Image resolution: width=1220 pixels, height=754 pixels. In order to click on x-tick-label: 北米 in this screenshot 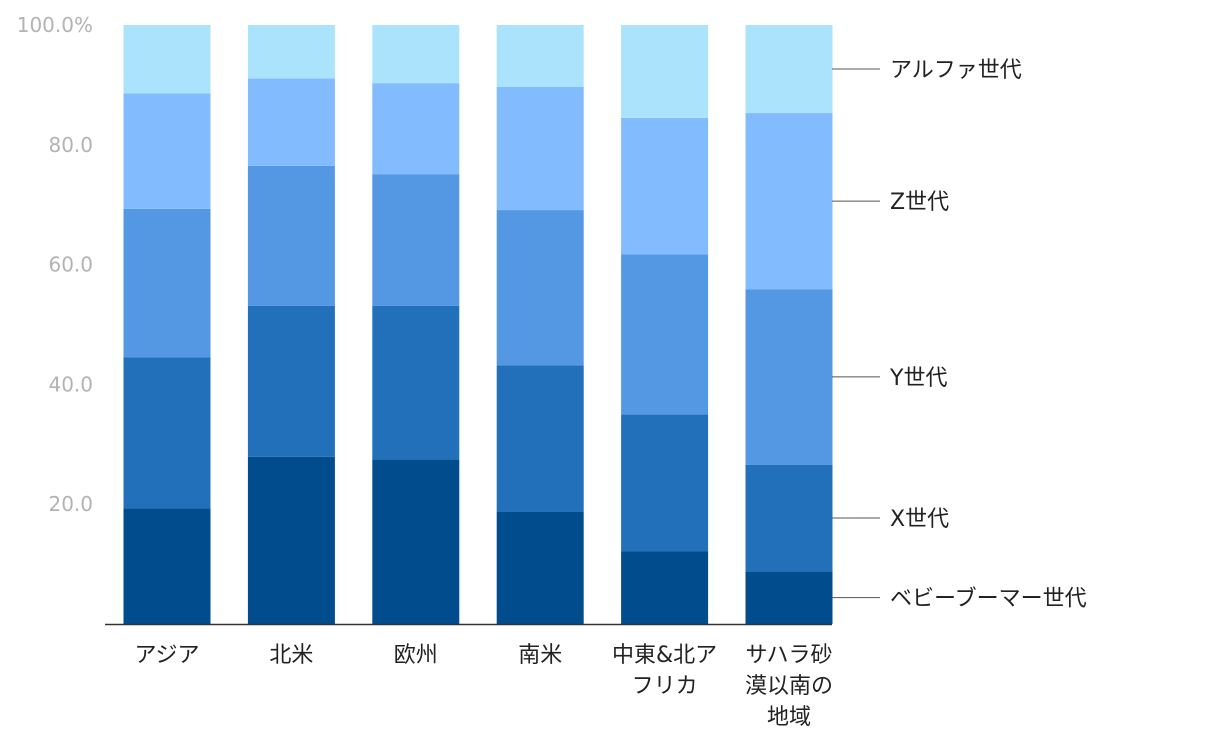, I will do `click(291, 655)`.